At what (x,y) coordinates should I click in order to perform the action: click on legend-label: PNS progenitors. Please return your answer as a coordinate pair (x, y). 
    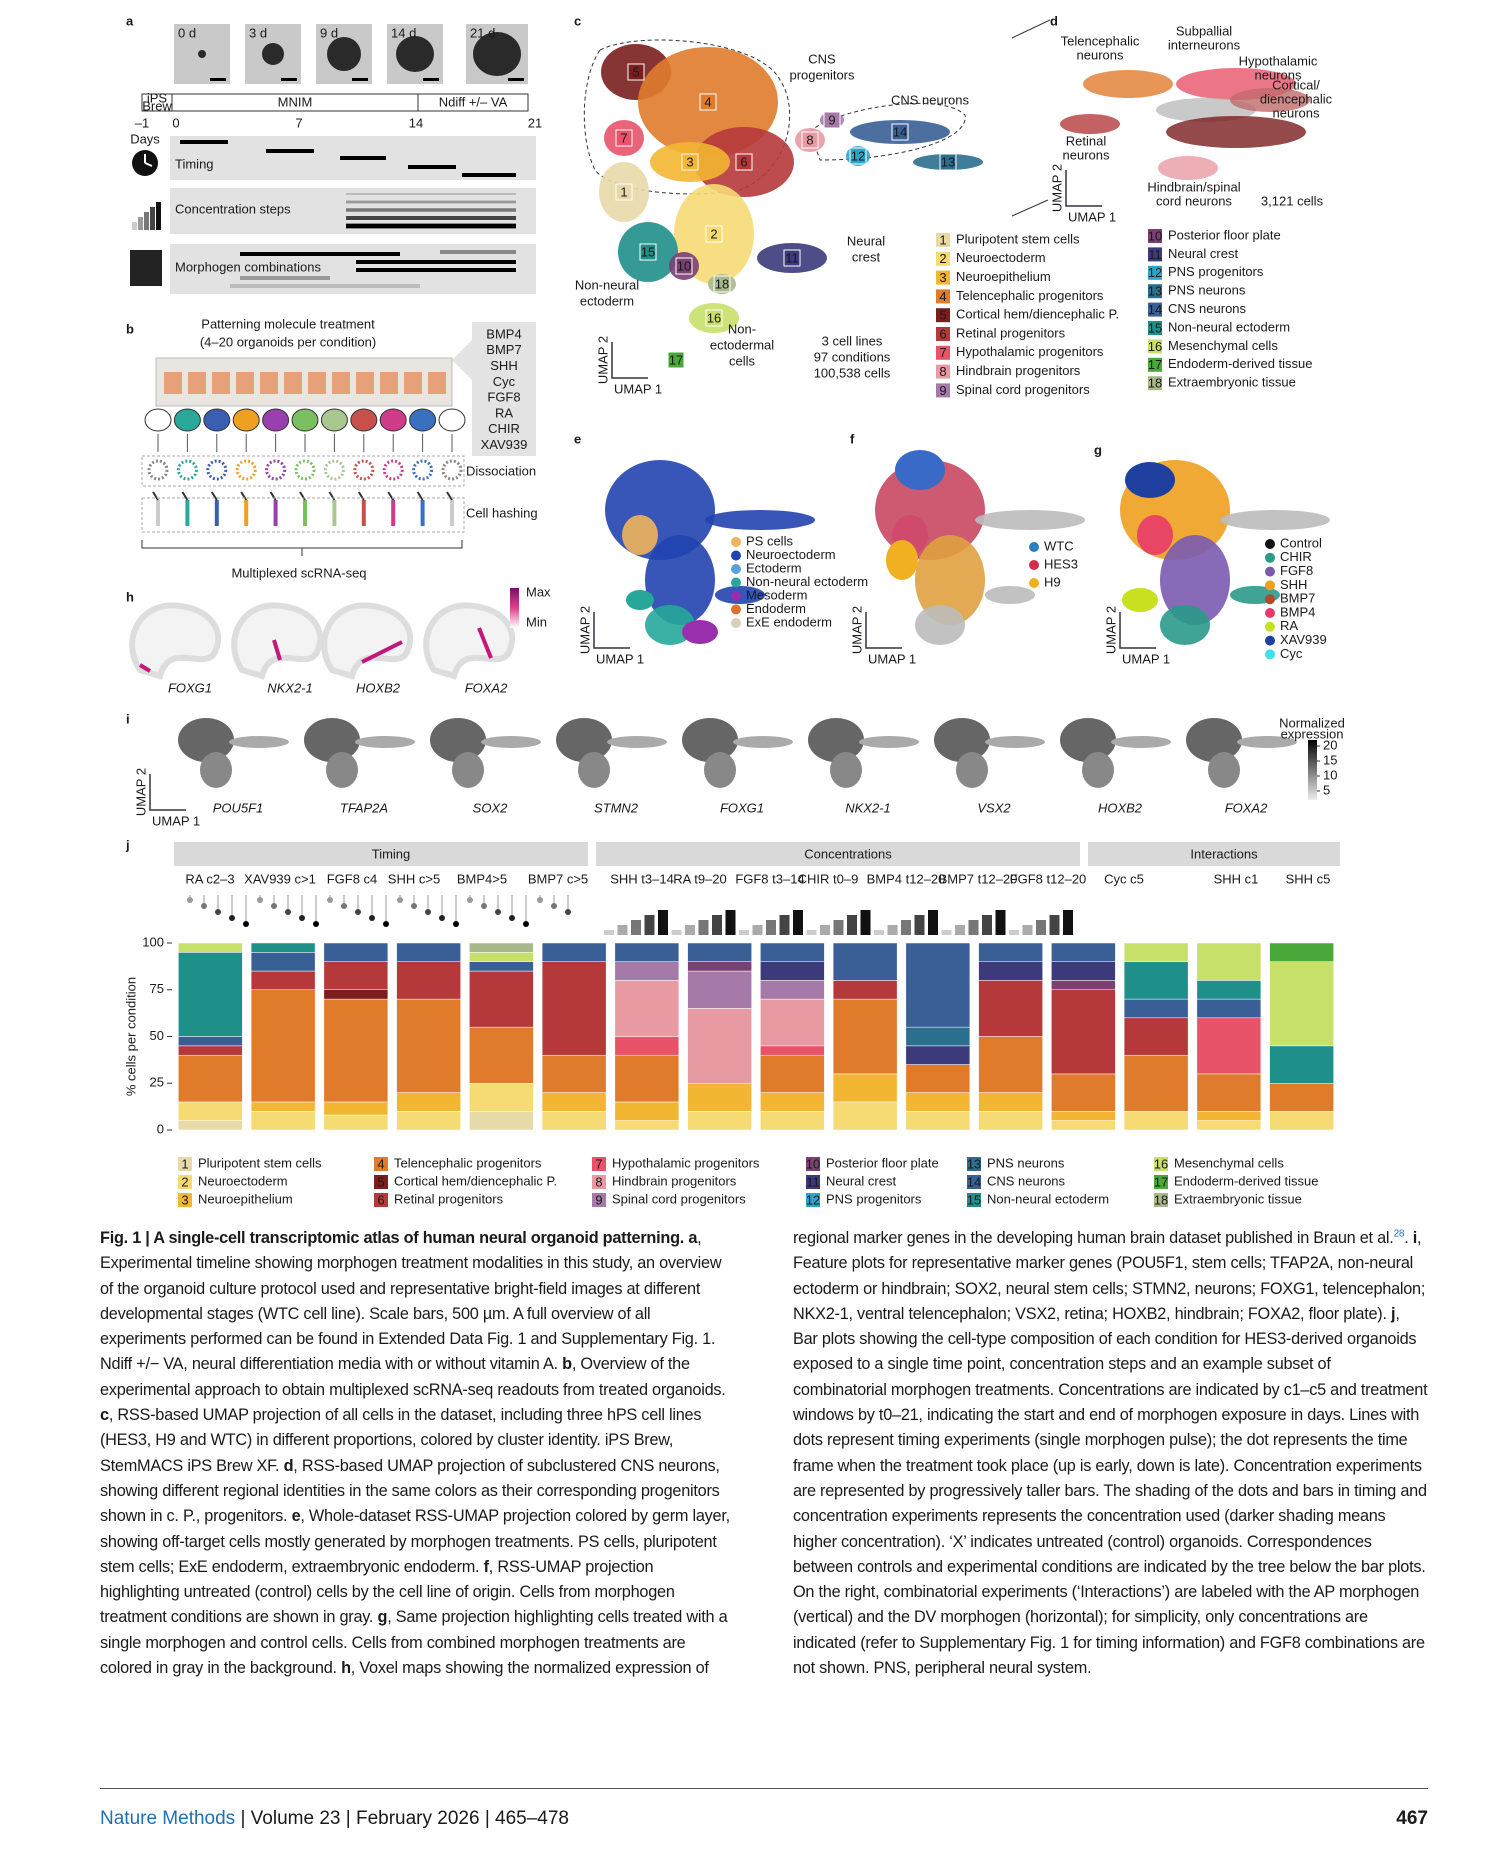
    Looking at the image, I should click on (1216, 271).